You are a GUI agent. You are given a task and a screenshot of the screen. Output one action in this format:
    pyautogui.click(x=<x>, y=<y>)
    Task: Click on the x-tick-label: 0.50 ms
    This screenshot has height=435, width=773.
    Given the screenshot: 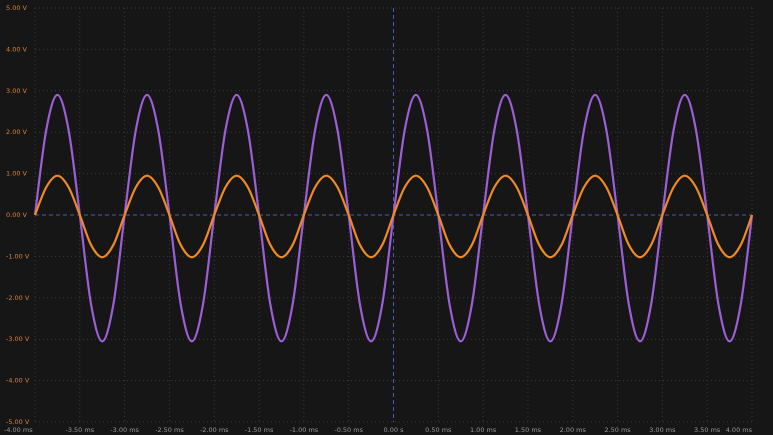 What is the action you would take?
    pyautogui.click(x=438, y=430)
    